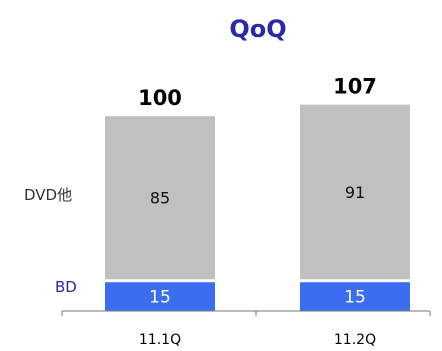 The width and height of the screenshot is (442, 351). I want to click on data-label-dvd: 85, so click(160, 198).